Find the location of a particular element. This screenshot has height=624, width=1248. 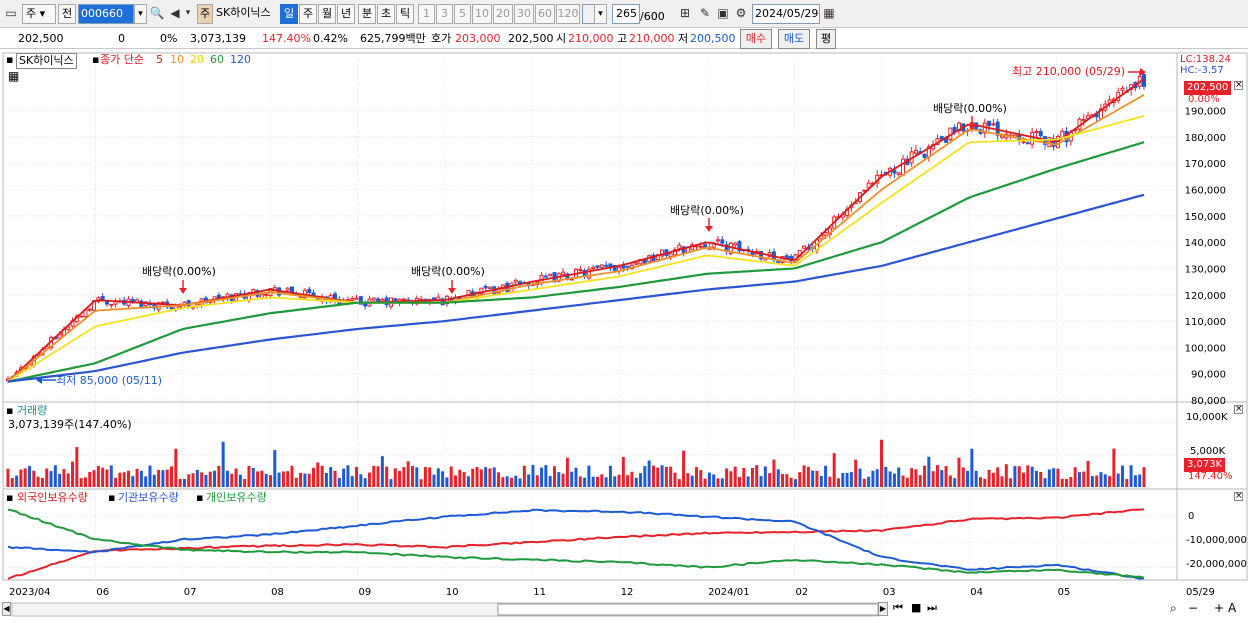

interval-3: 3 is located at coordinates (444, 14).